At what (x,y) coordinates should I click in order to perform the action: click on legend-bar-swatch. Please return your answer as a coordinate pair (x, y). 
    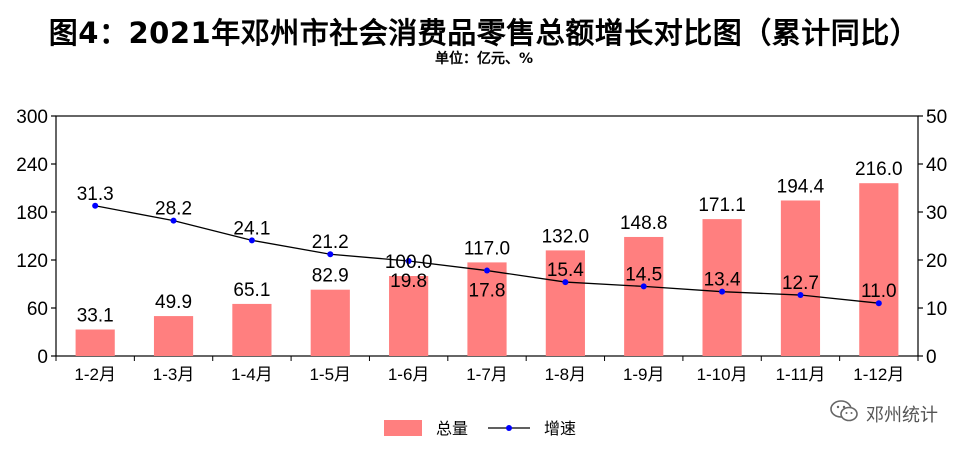
    Looking at the image, I should click on (403, 428).